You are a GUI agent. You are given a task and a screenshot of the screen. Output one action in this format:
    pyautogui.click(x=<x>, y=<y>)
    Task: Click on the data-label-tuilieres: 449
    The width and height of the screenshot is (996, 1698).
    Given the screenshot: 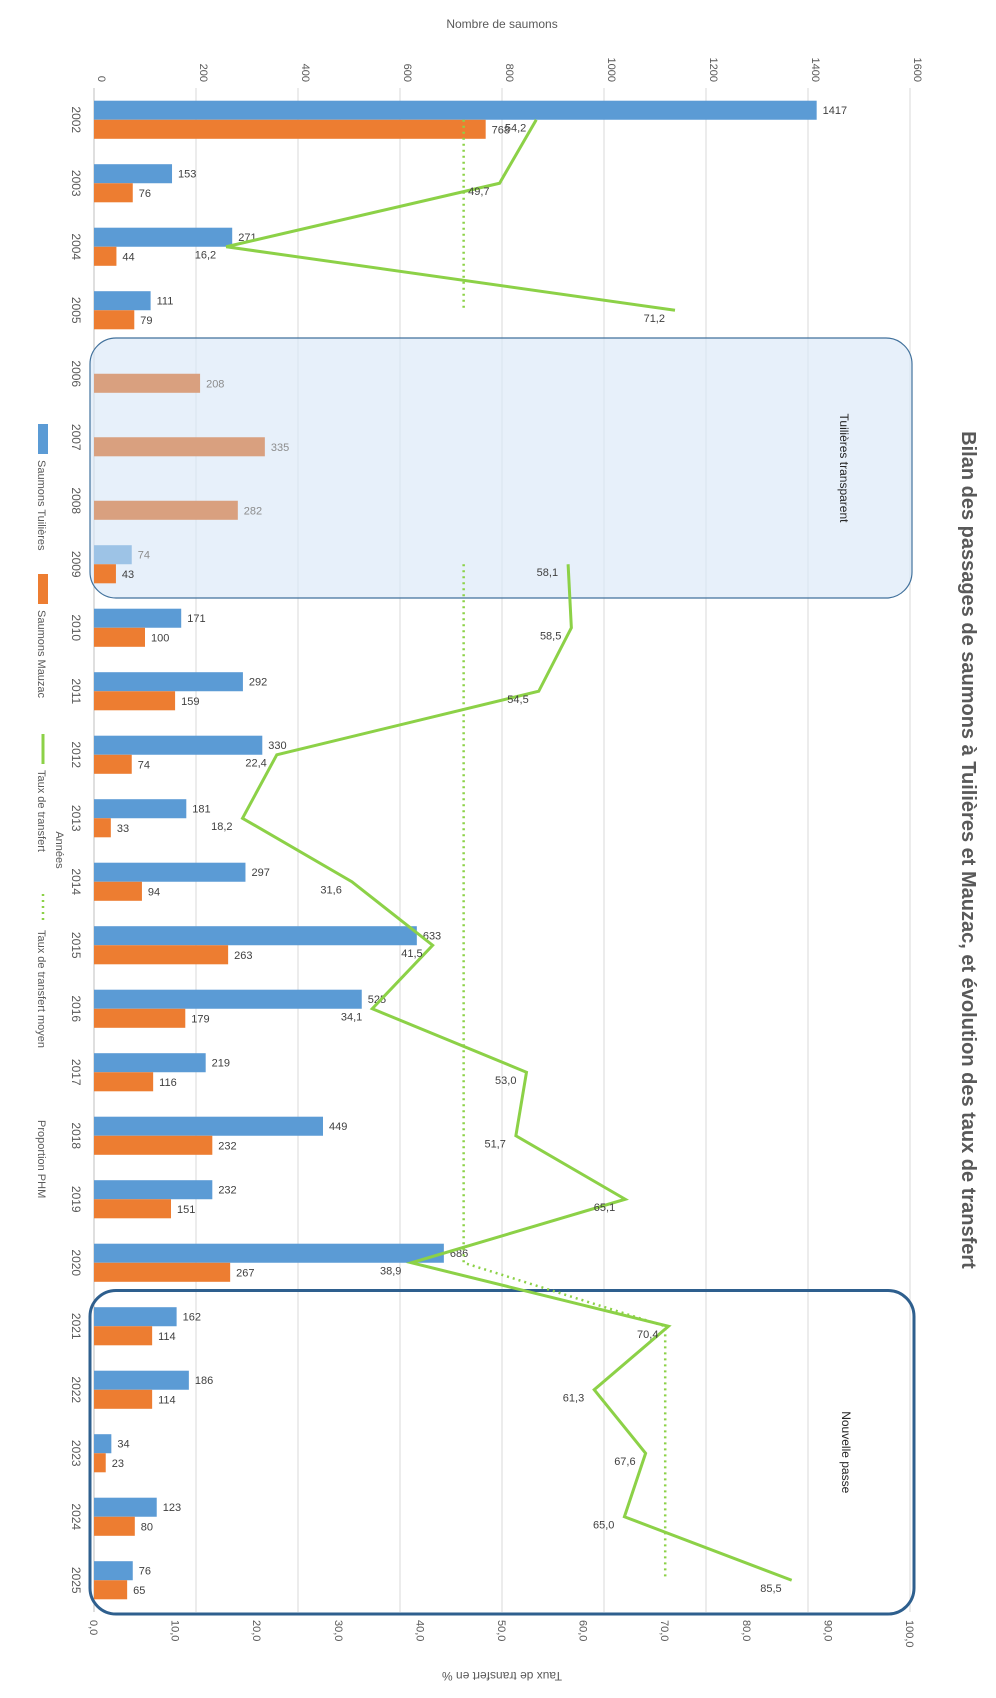 What is the action you would take?
    pyautogui.click(x=338, y=1127)
    